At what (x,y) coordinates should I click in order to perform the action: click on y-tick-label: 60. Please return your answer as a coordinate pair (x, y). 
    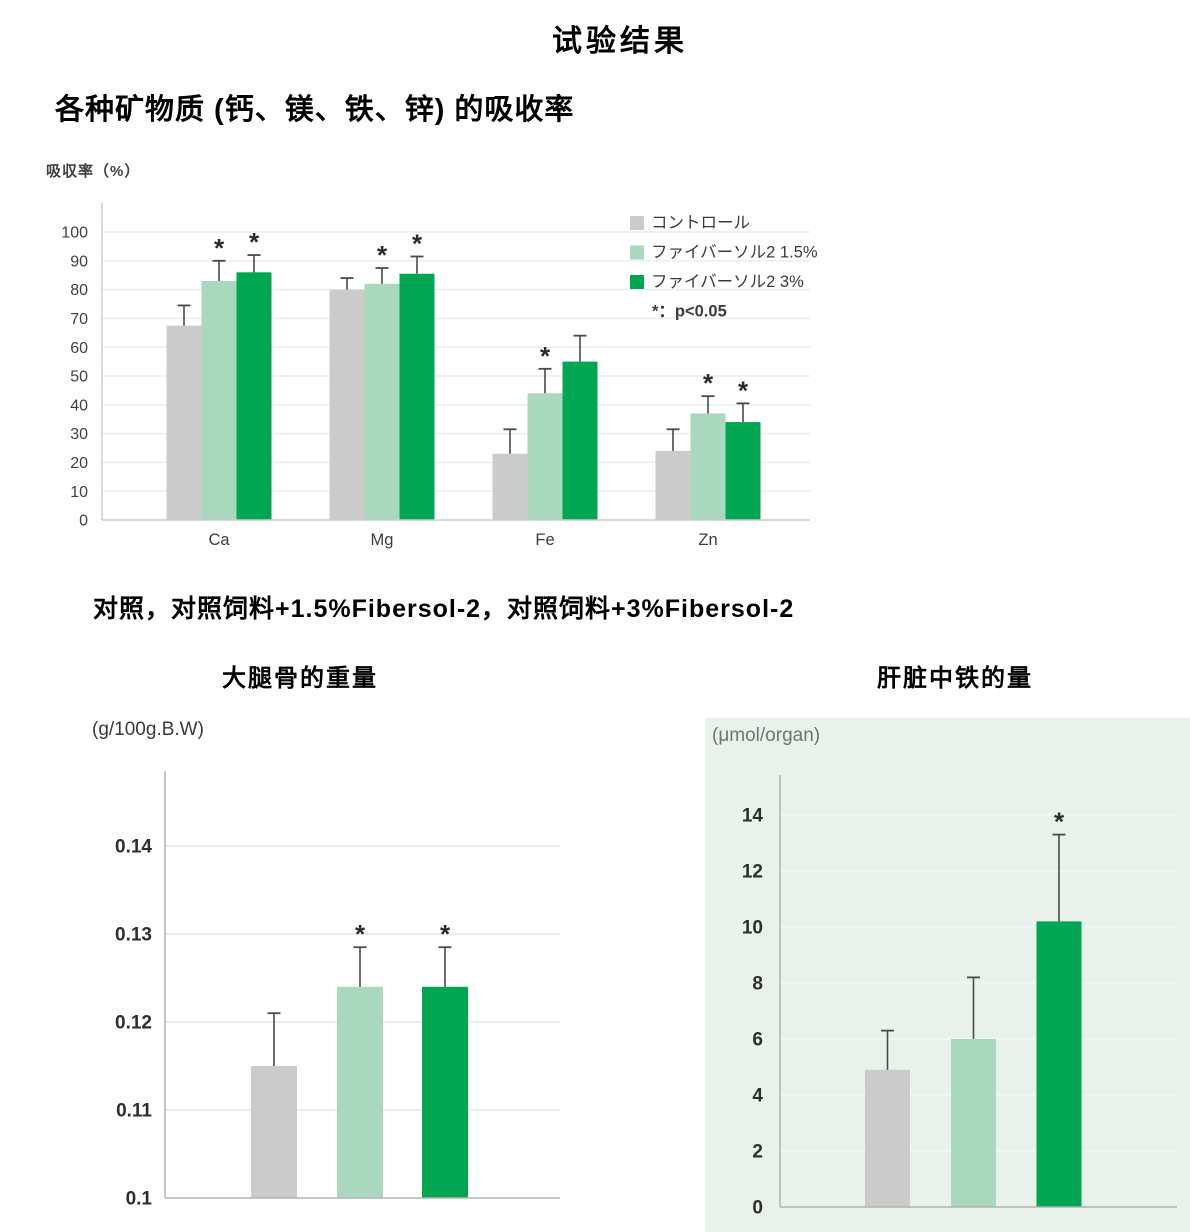
    Looking at the image, I should click on (79, 348).